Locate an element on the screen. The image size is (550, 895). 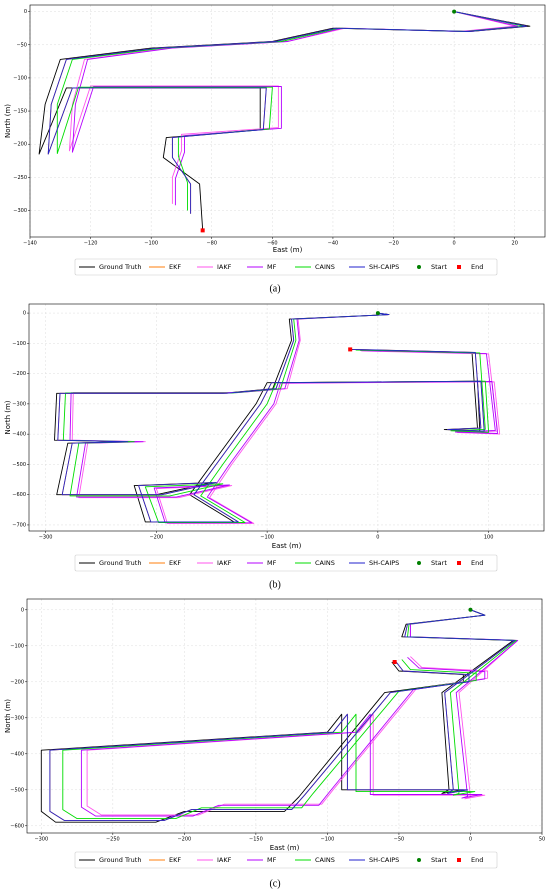
legend-label: Ground Truth is located at coordinates (120, 563).